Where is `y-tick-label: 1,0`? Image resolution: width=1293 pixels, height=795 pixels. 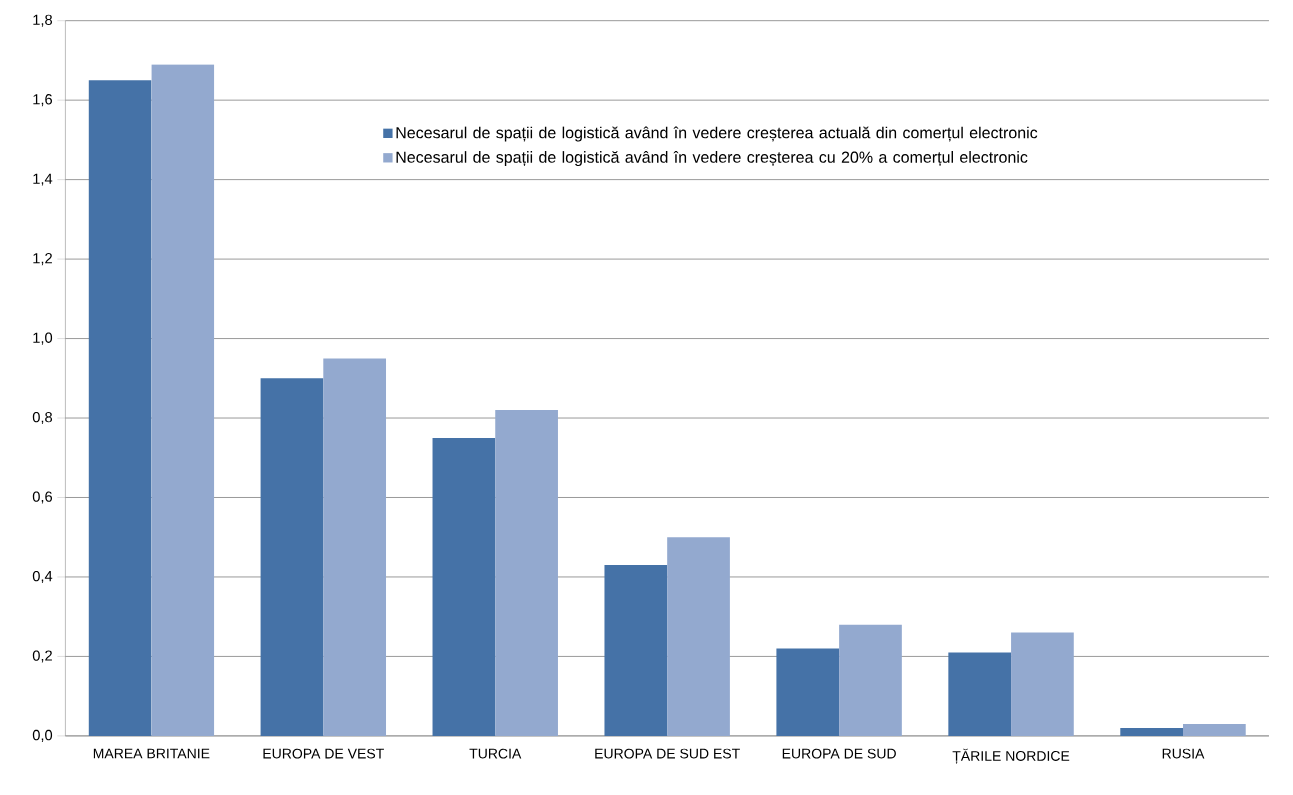
y-tick-label: 1,0 is located at coordinates (43, 338).